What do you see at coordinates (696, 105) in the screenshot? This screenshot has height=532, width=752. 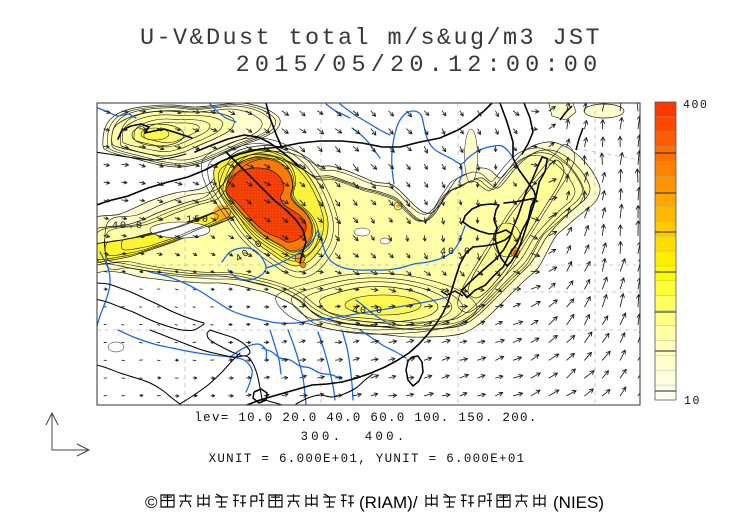 I see `svg-text: 400` at bounding box center [696, 105].